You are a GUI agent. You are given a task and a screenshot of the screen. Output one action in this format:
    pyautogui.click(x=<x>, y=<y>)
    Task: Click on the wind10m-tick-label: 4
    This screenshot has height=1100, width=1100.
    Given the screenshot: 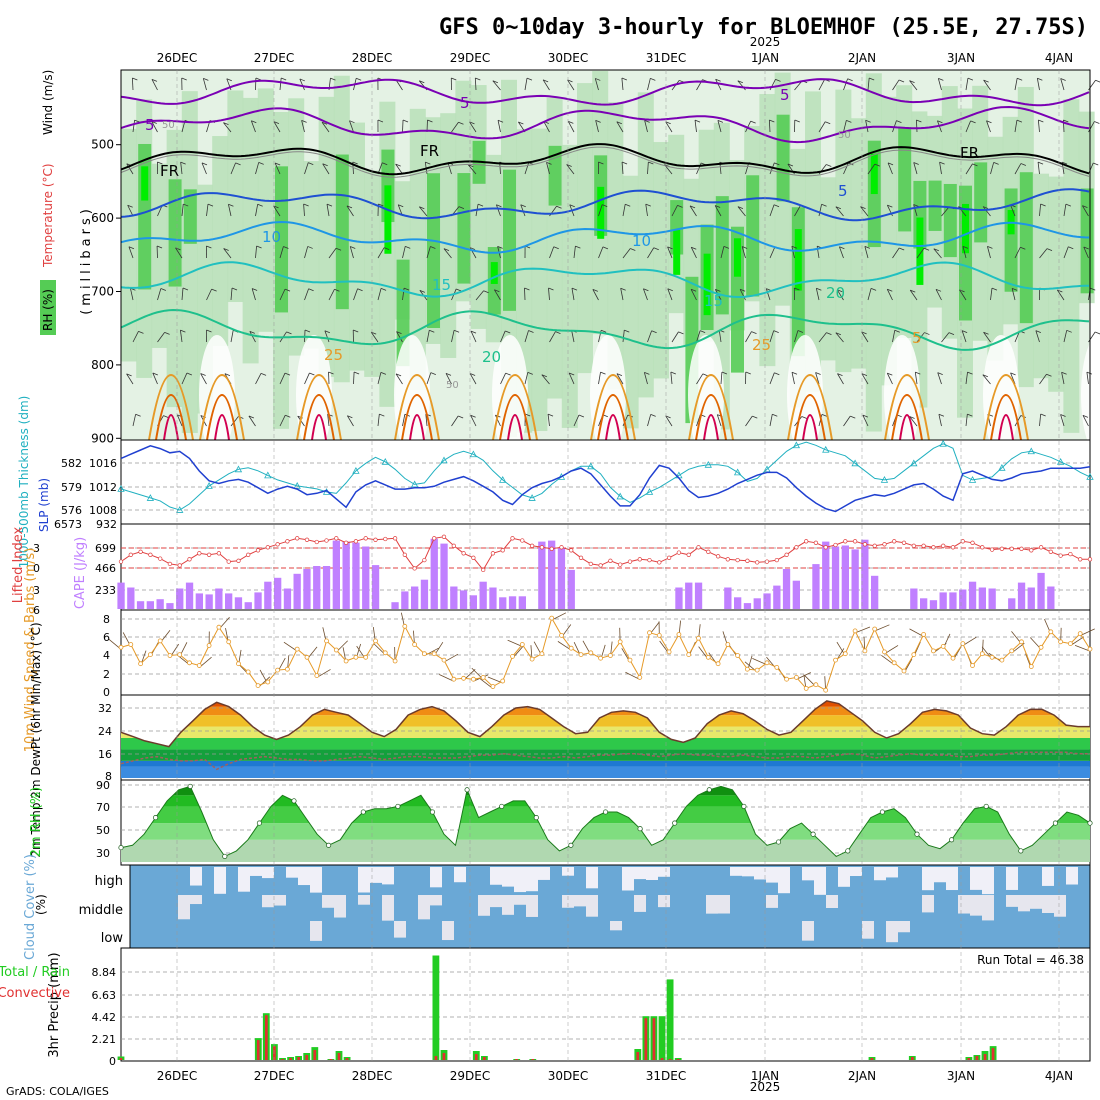 What is the action you would take?
    pyautogui.click(x=106, y=655)
    